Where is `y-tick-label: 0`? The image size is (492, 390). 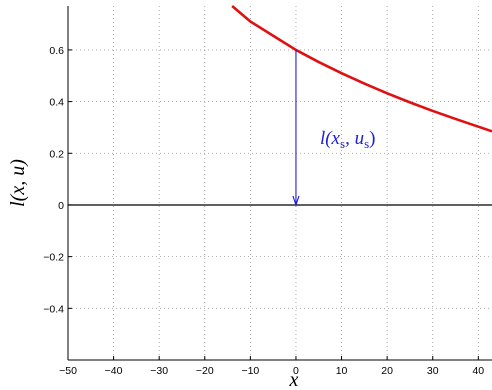 y-tick-label: 0 is located at coordinates (61, 206).